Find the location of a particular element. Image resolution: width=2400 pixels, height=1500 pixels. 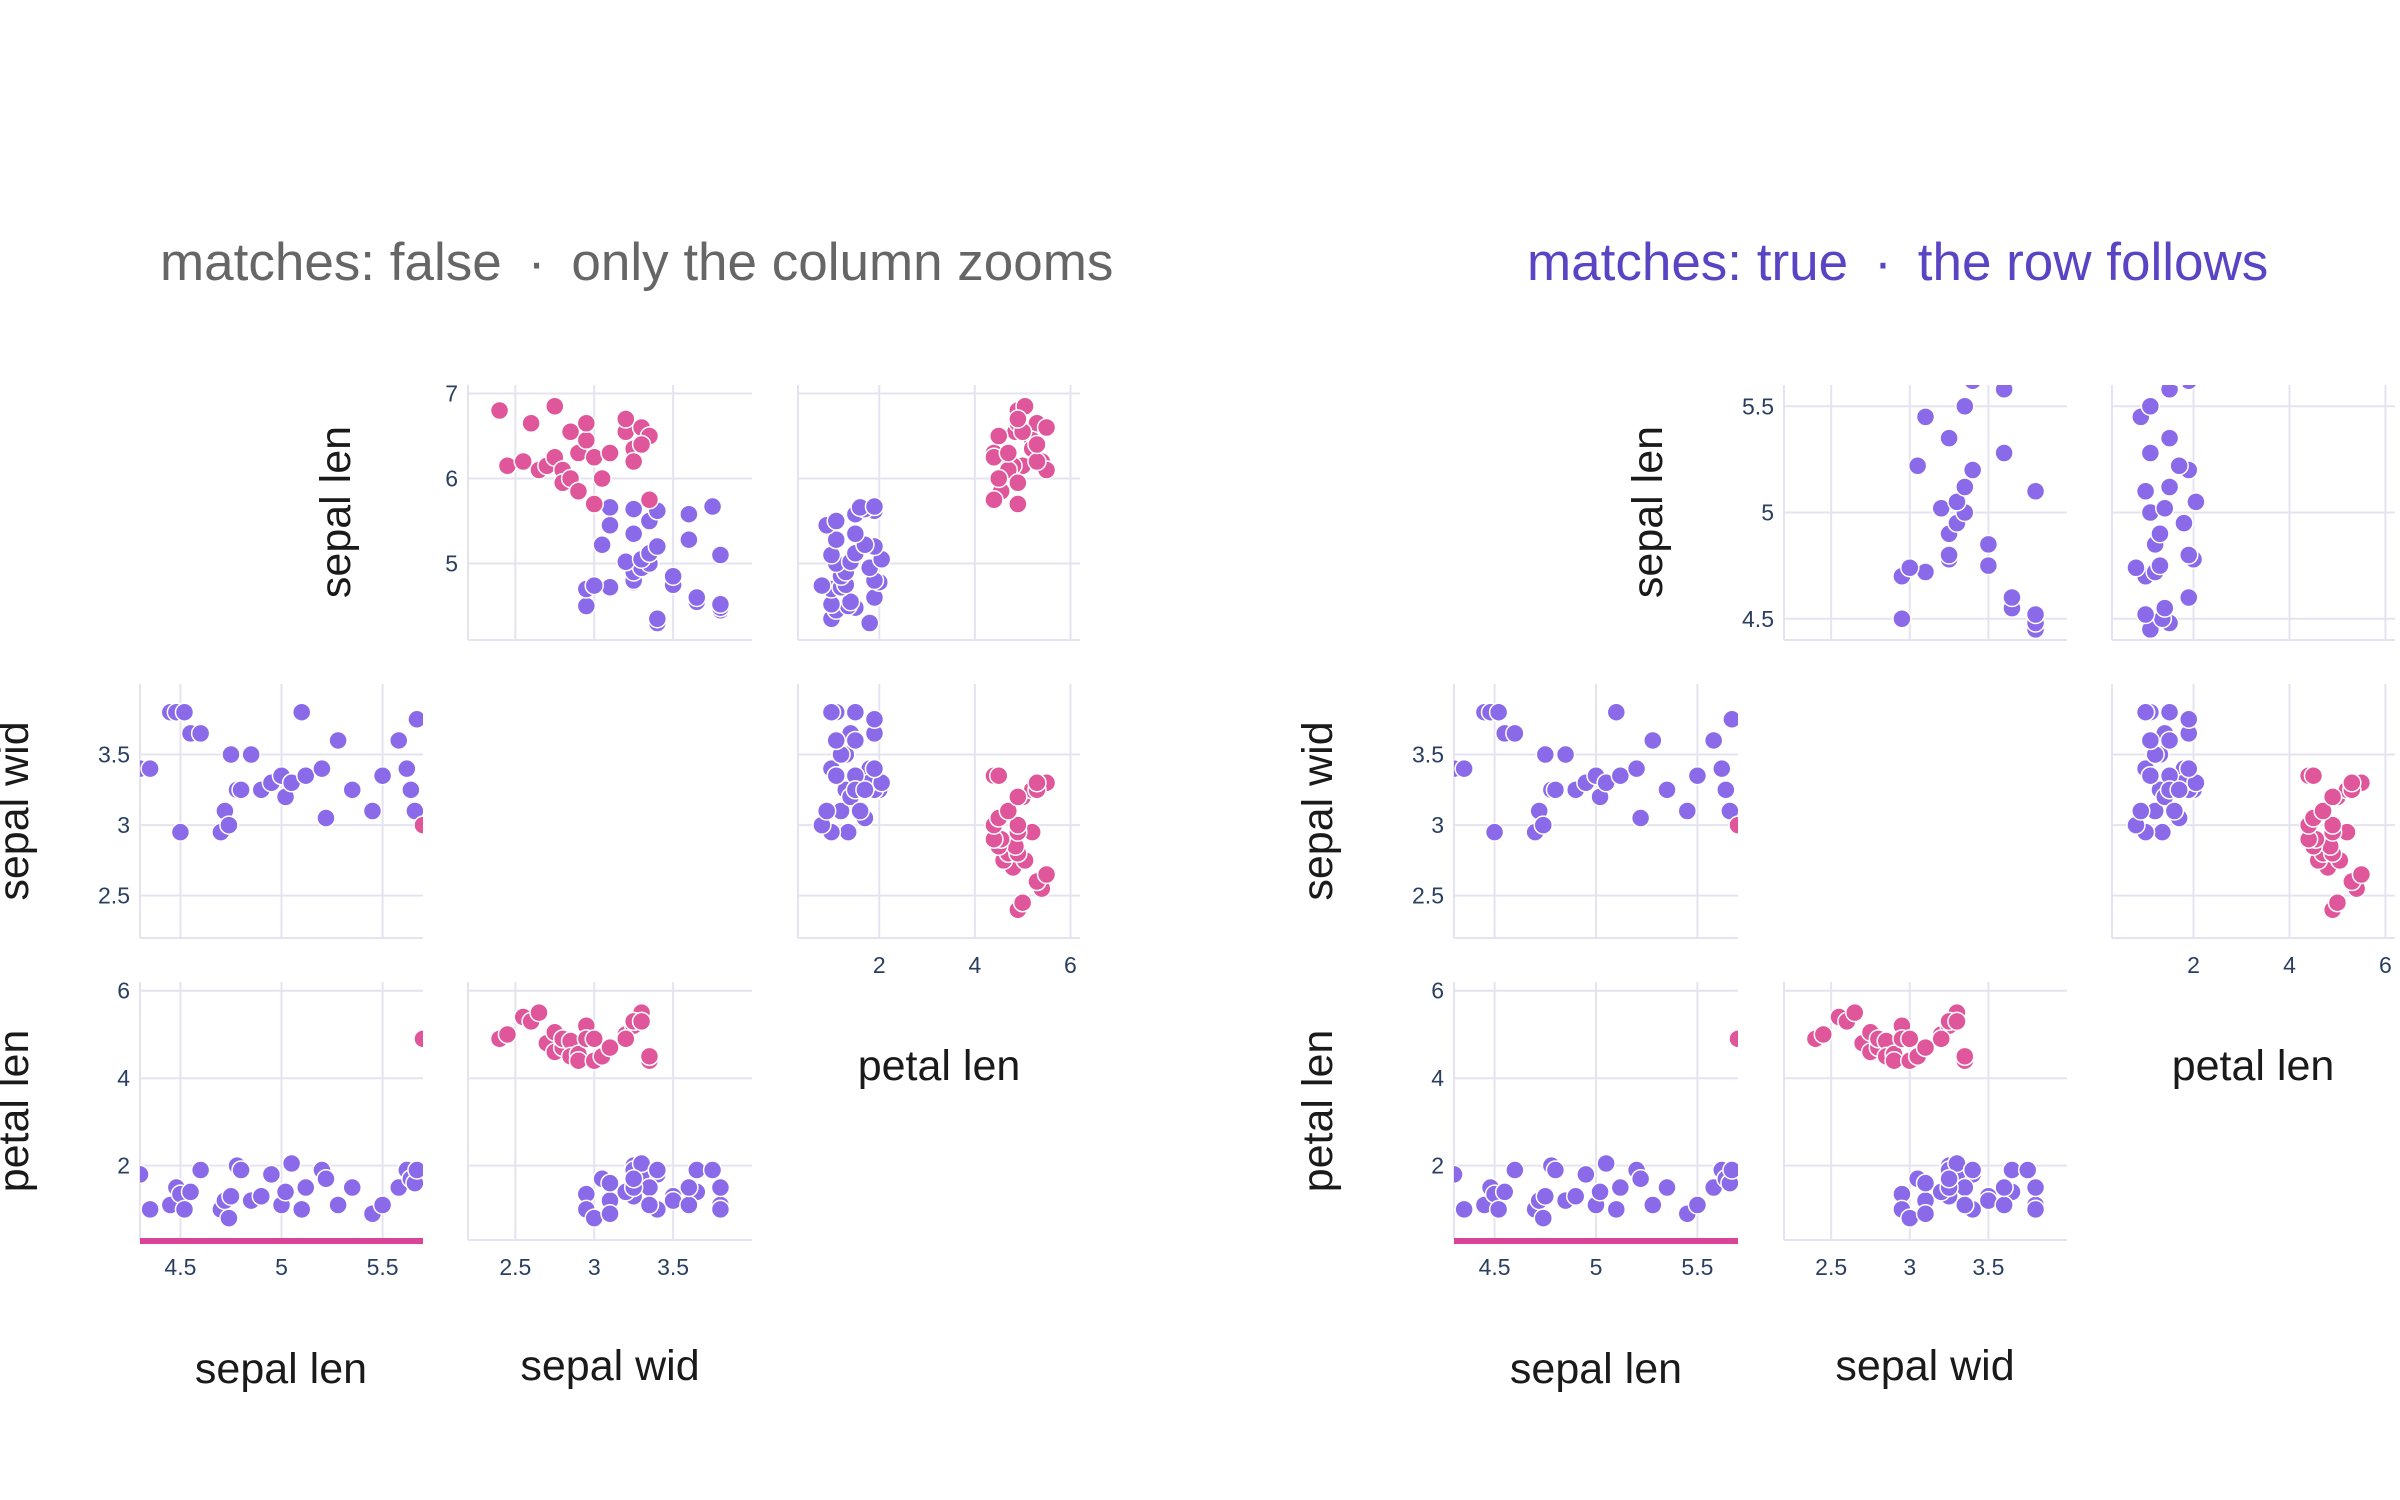

x-tick-label: 5 is located at coordinates (1596, 1267).